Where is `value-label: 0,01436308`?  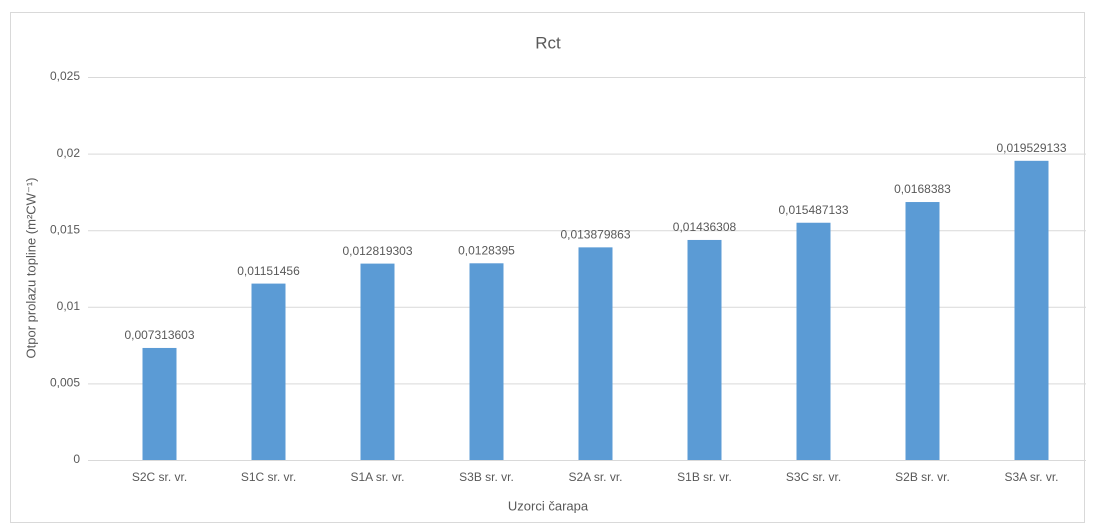
value-label: 0,01436308 is located at coordinates (705, 227).